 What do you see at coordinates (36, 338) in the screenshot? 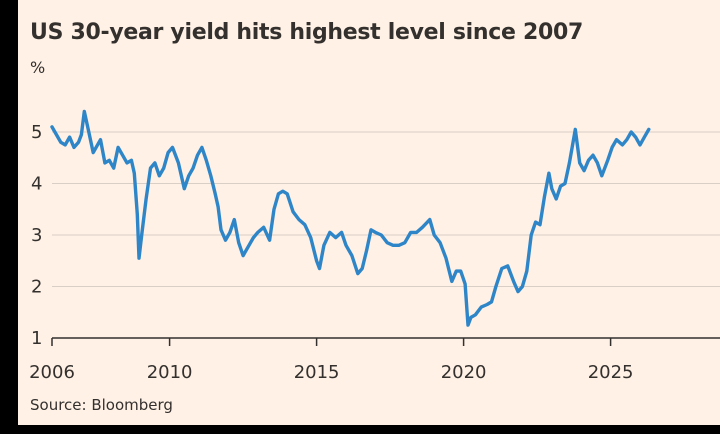
I see `y-tick-label: 1` at bounding box center [36, 338].